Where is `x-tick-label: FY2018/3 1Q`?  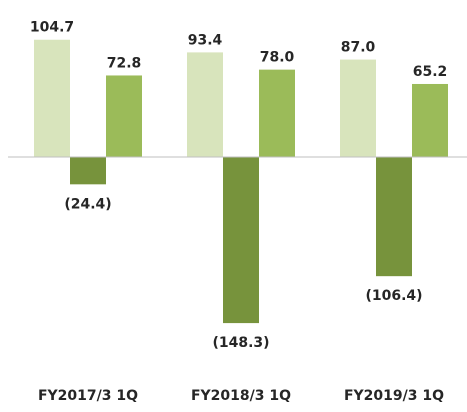
x-tick-label: FY2018/3 1Q is located at coordinates (241, 396).